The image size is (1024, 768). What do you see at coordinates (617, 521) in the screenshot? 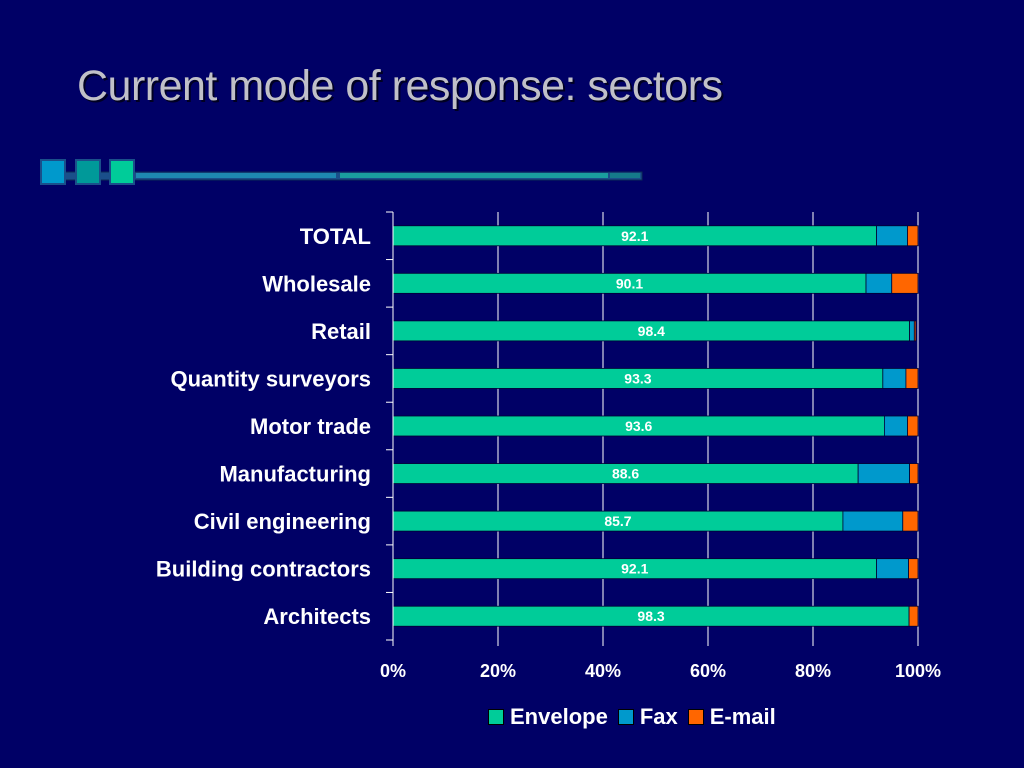
I see `data-label: 85.7` at bounding box center [617, 521].